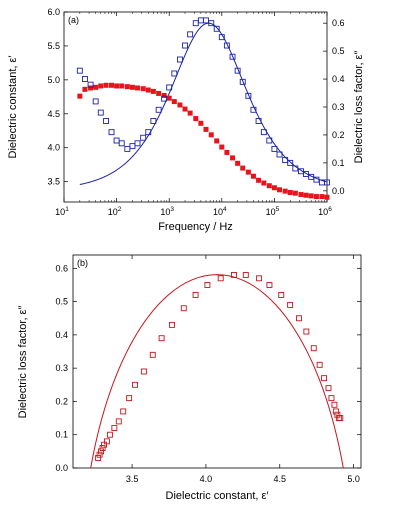 The height and width of the screenshot is (512, 403). Describe the element at coordinates (206, 479) in the screenshot. I see `x-tick-label: 4.0` at that location.